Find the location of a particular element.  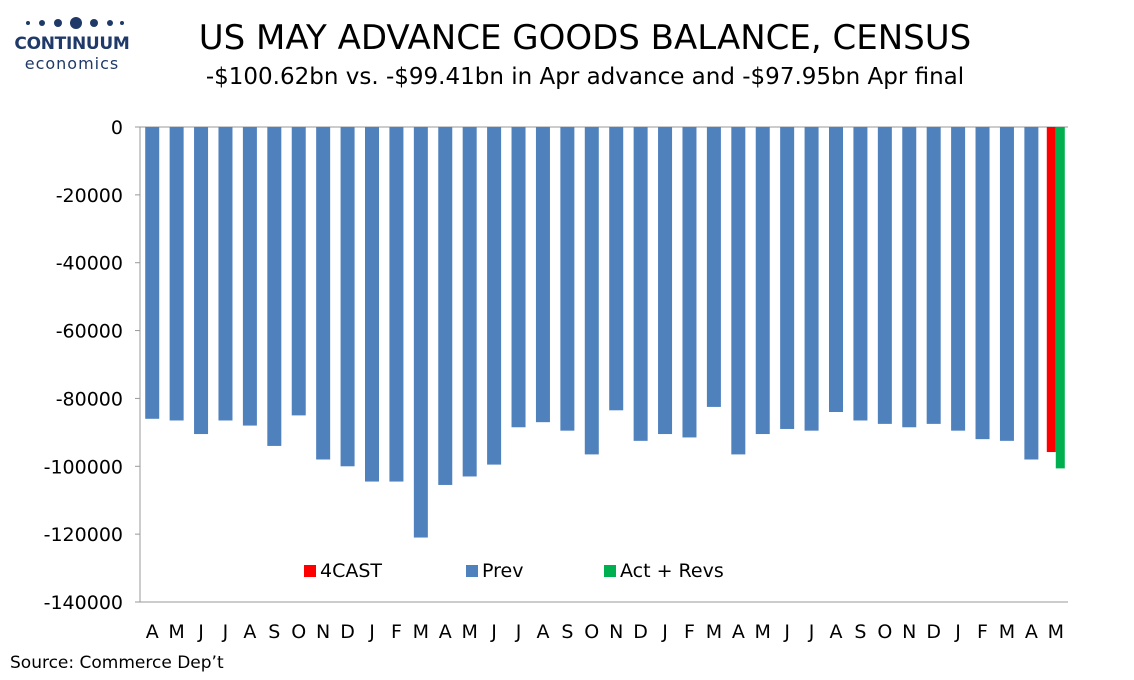

legend-label: Prev is located at coordinates (502, 571).